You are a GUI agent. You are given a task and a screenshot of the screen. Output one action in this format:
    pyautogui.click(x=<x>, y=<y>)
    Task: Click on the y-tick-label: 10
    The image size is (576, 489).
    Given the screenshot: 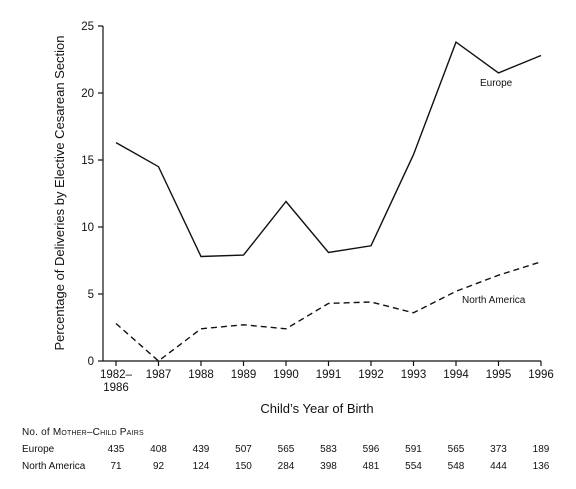 What is the action you would take?
    pyautogui.click(x=87, y=228)
    